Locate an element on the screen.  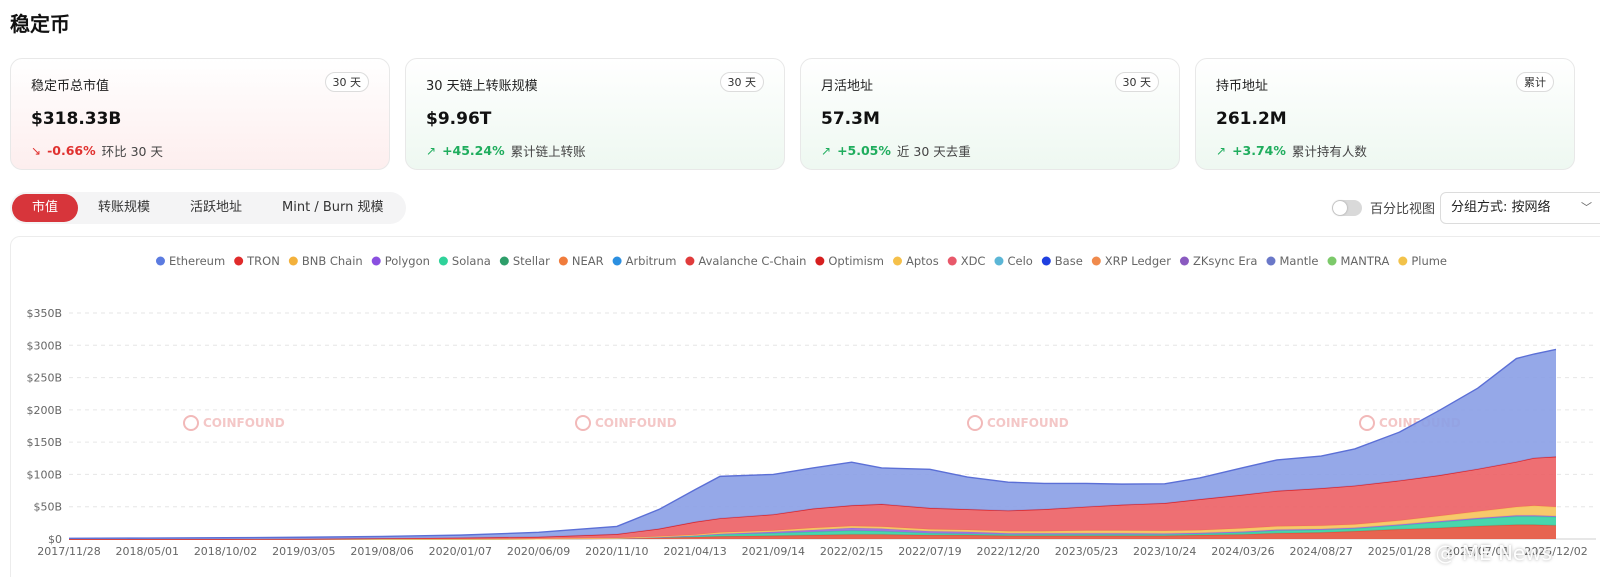
card-change: ↗ +5.05% 近 30 天去重 is located at coordinates (896, 150).